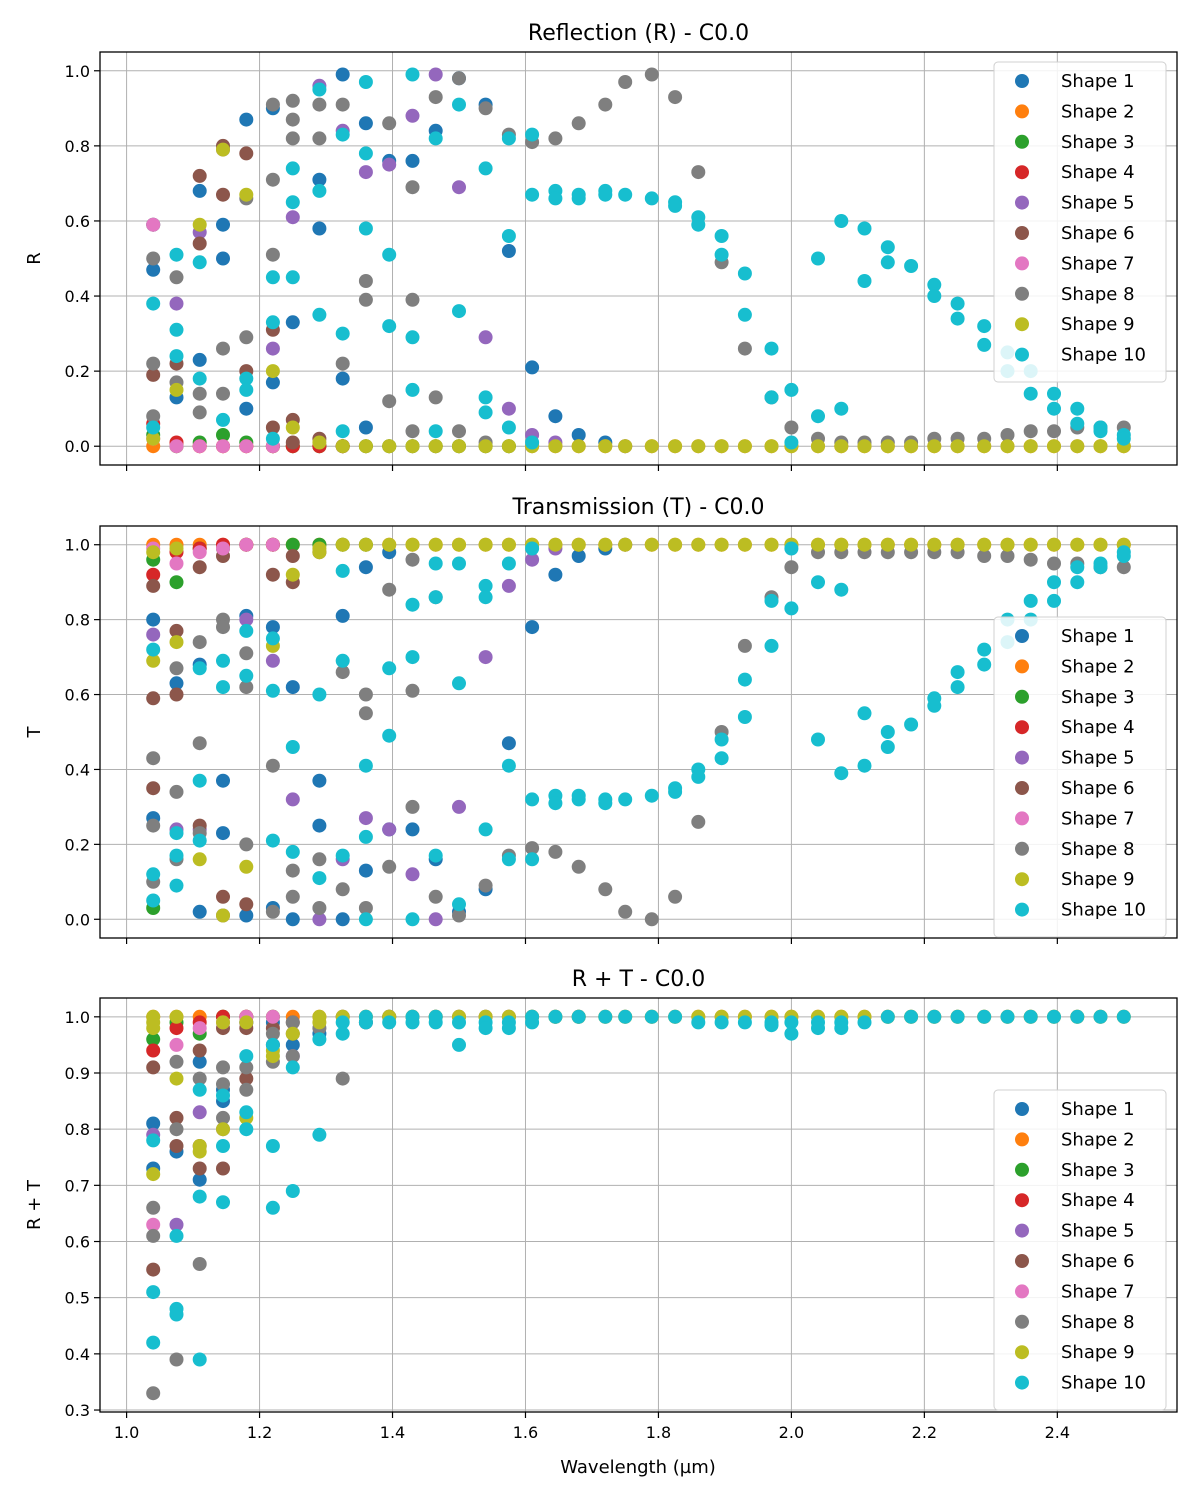 This screenshot has width=1200, height=1500. What do you see at coordinates (638, 979) in the screenshot?
I see `chart-title: R + T - C0.0` at bounding box center [638, 979].